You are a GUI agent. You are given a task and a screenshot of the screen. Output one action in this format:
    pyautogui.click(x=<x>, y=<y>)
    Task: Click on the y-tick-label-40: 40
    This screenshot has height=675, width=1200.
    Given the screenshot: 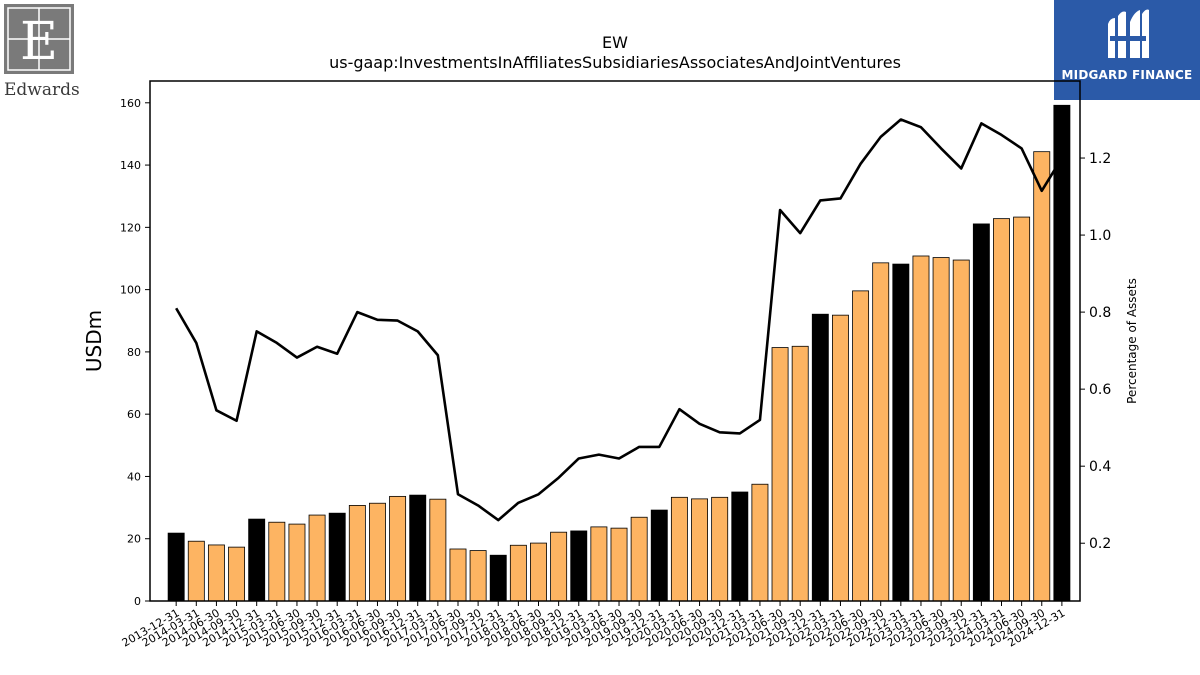 What is the action you would take?
    pyautogui.click(x=134, y=476)
    